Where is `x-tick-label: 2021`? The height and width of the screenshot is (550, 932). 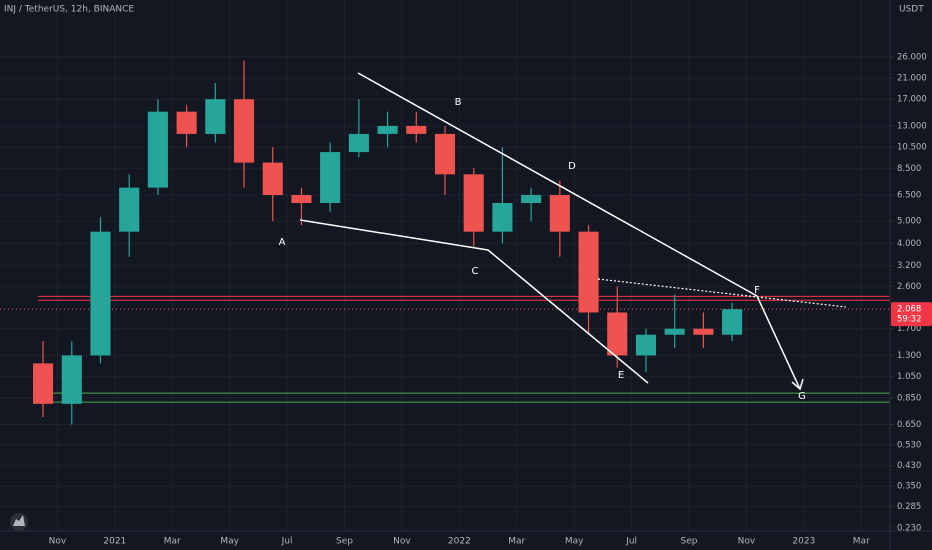 x-tick-label: 2021 is located at coordinates (114, 542).